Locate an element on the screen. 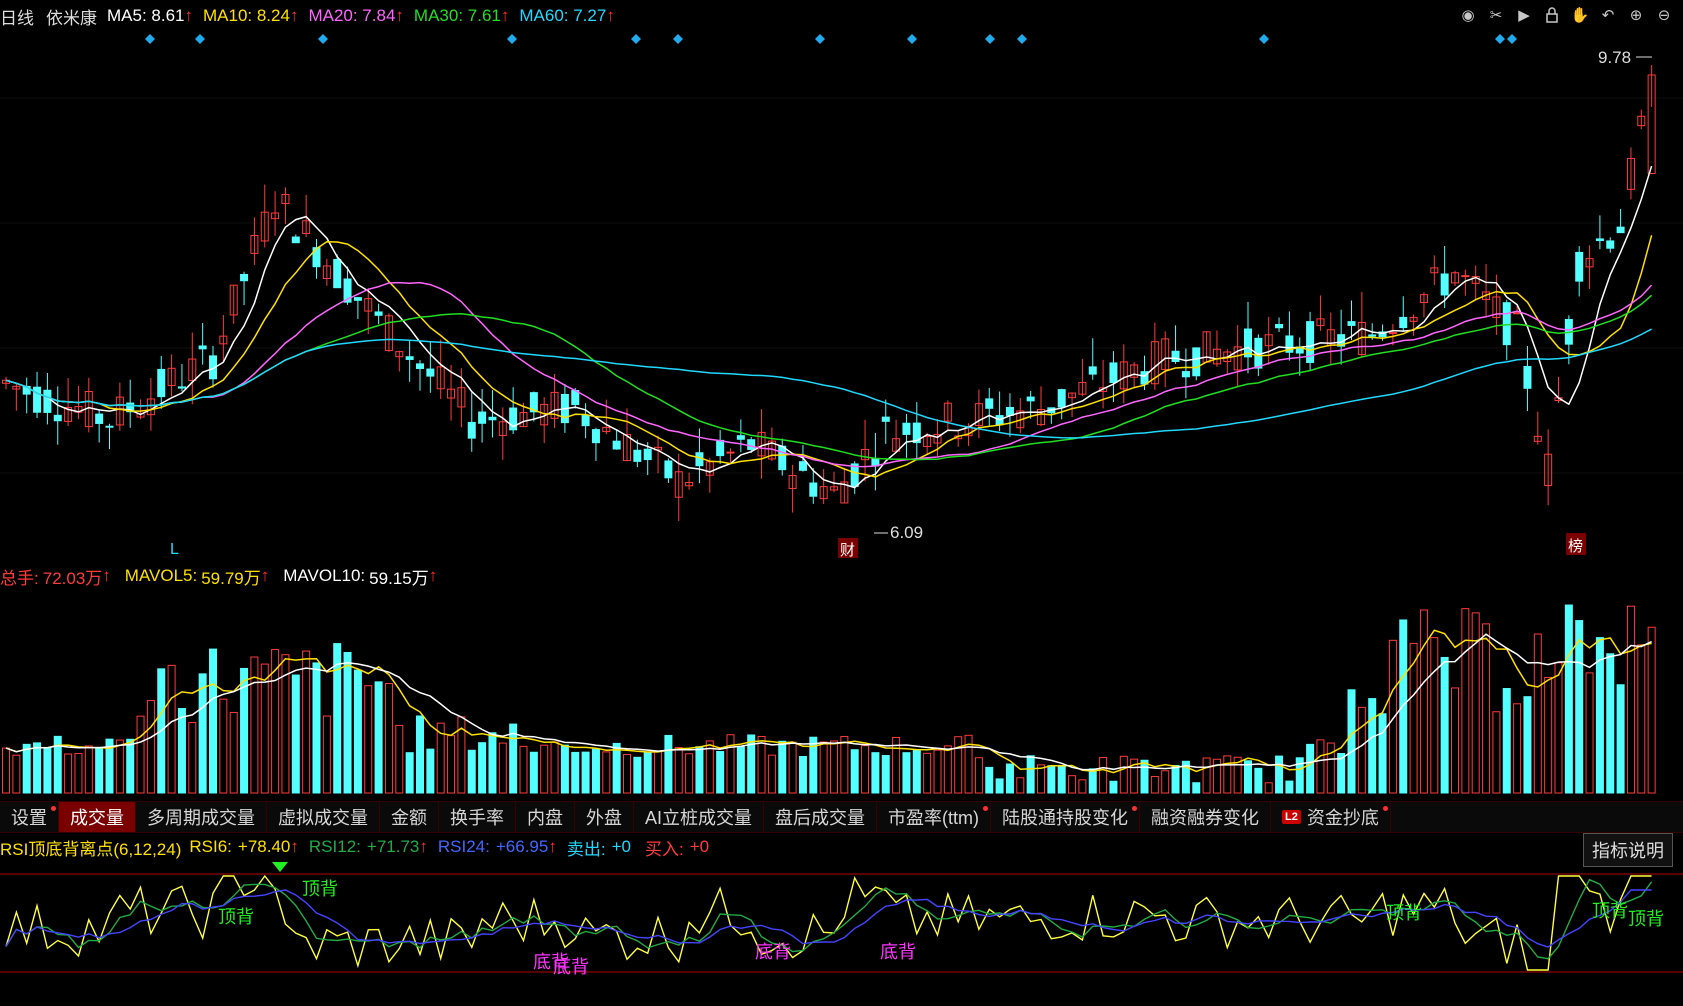 The image size is (1683, 1006). tab-5: 换手率 is located at coordinates (477, 817).